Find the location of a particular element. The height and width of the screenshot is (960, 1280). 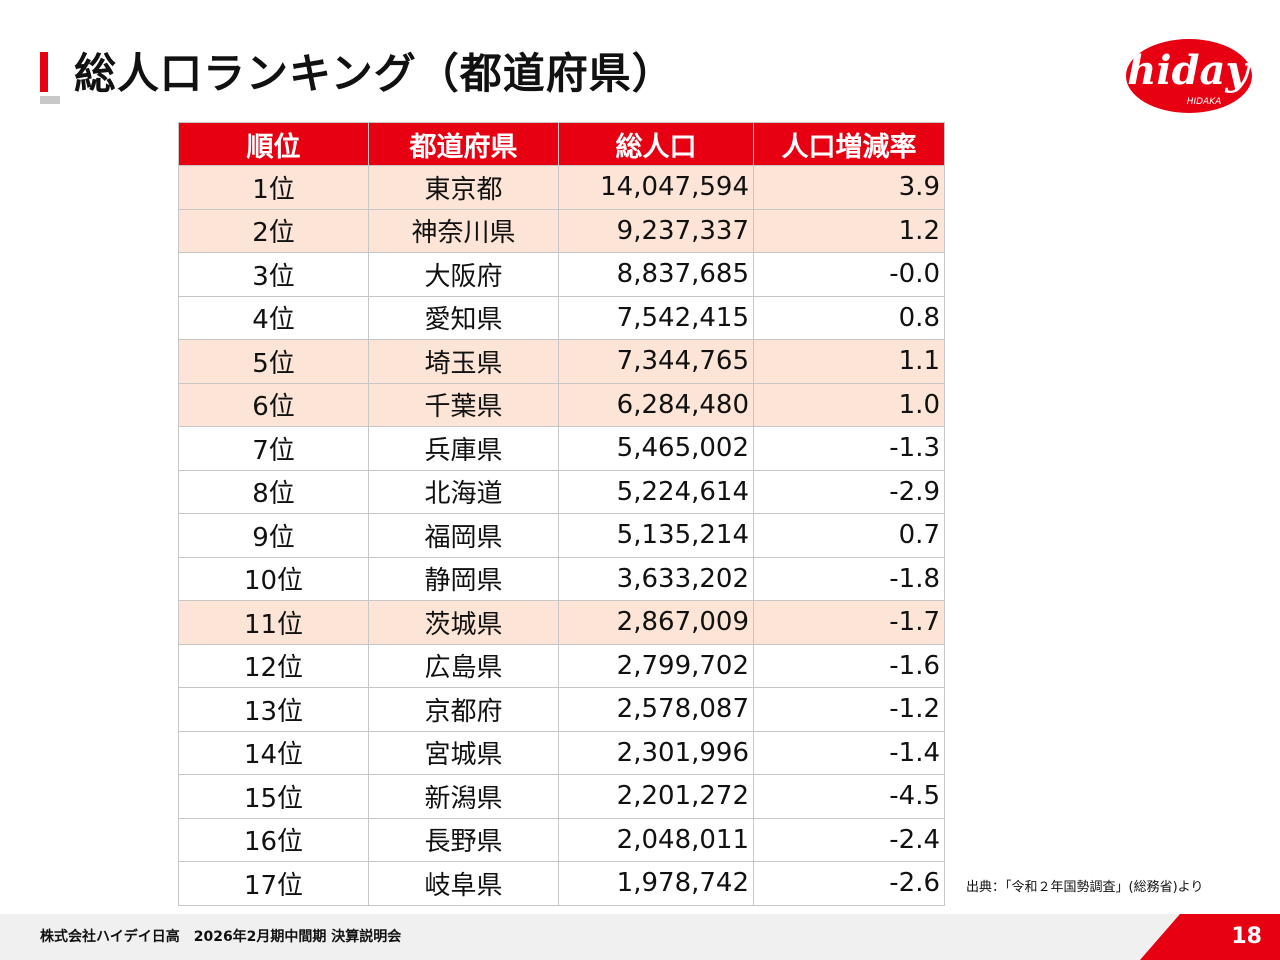

table-row: 16位 長野県 2,048,011 -2.4 is located at coordinates (561, 839).